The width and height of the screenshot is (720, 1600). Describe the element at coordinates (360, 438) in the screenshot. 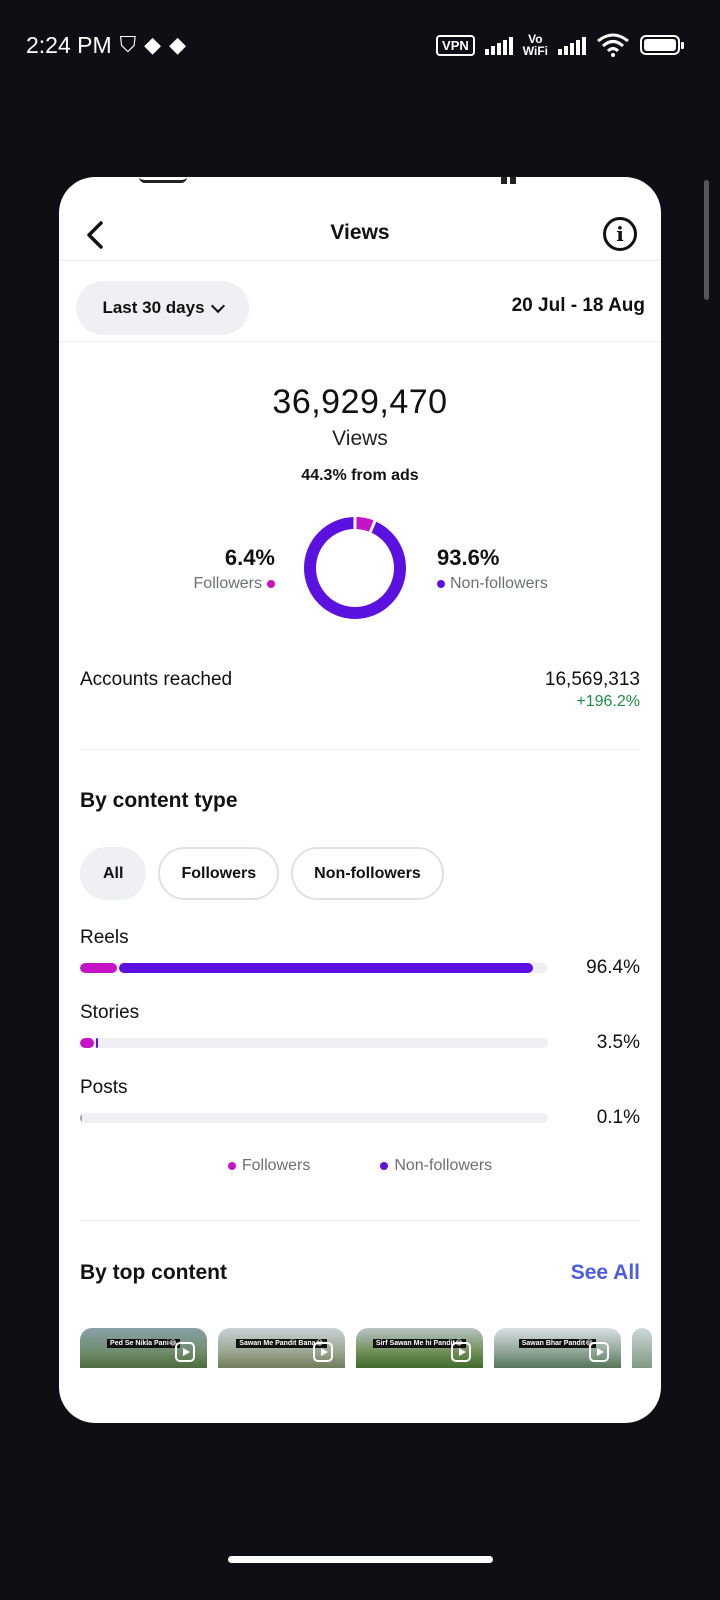

I see `total-views-label: Views` at that location.